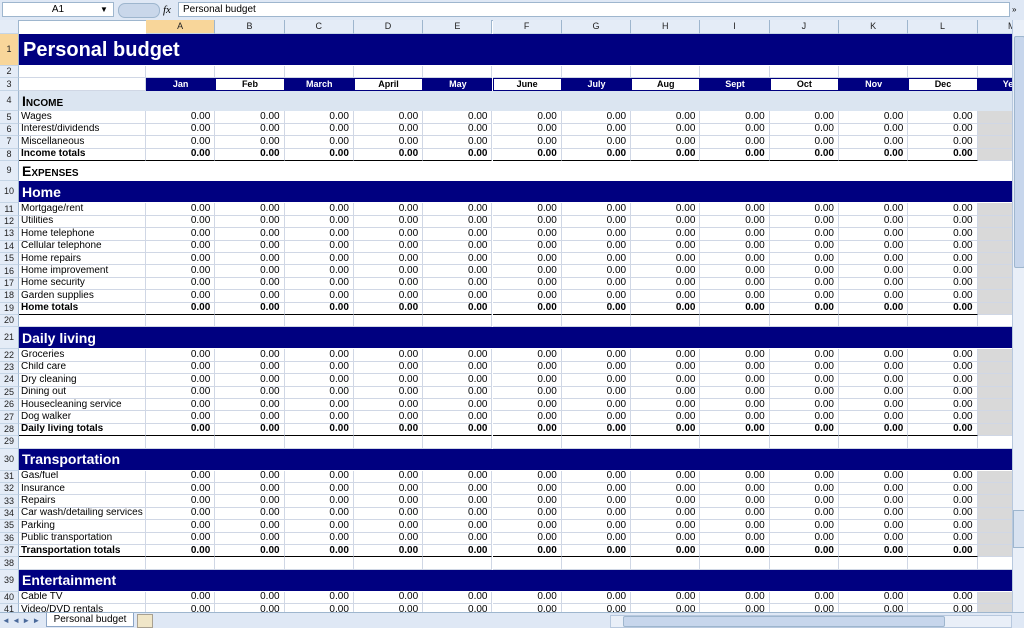  I want to click on month-header: Feb, so click(250, 85).